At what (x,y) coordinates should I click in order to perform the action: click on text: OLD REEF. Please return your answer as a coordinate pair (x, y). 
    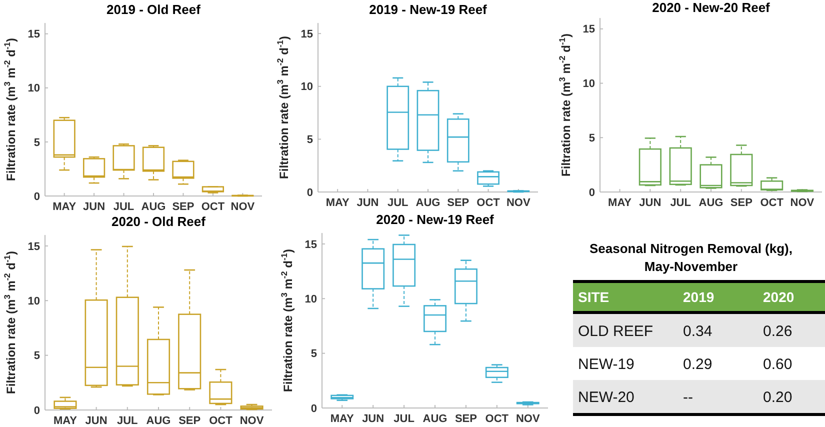
    Looking at the image, I should click on (616, 331).